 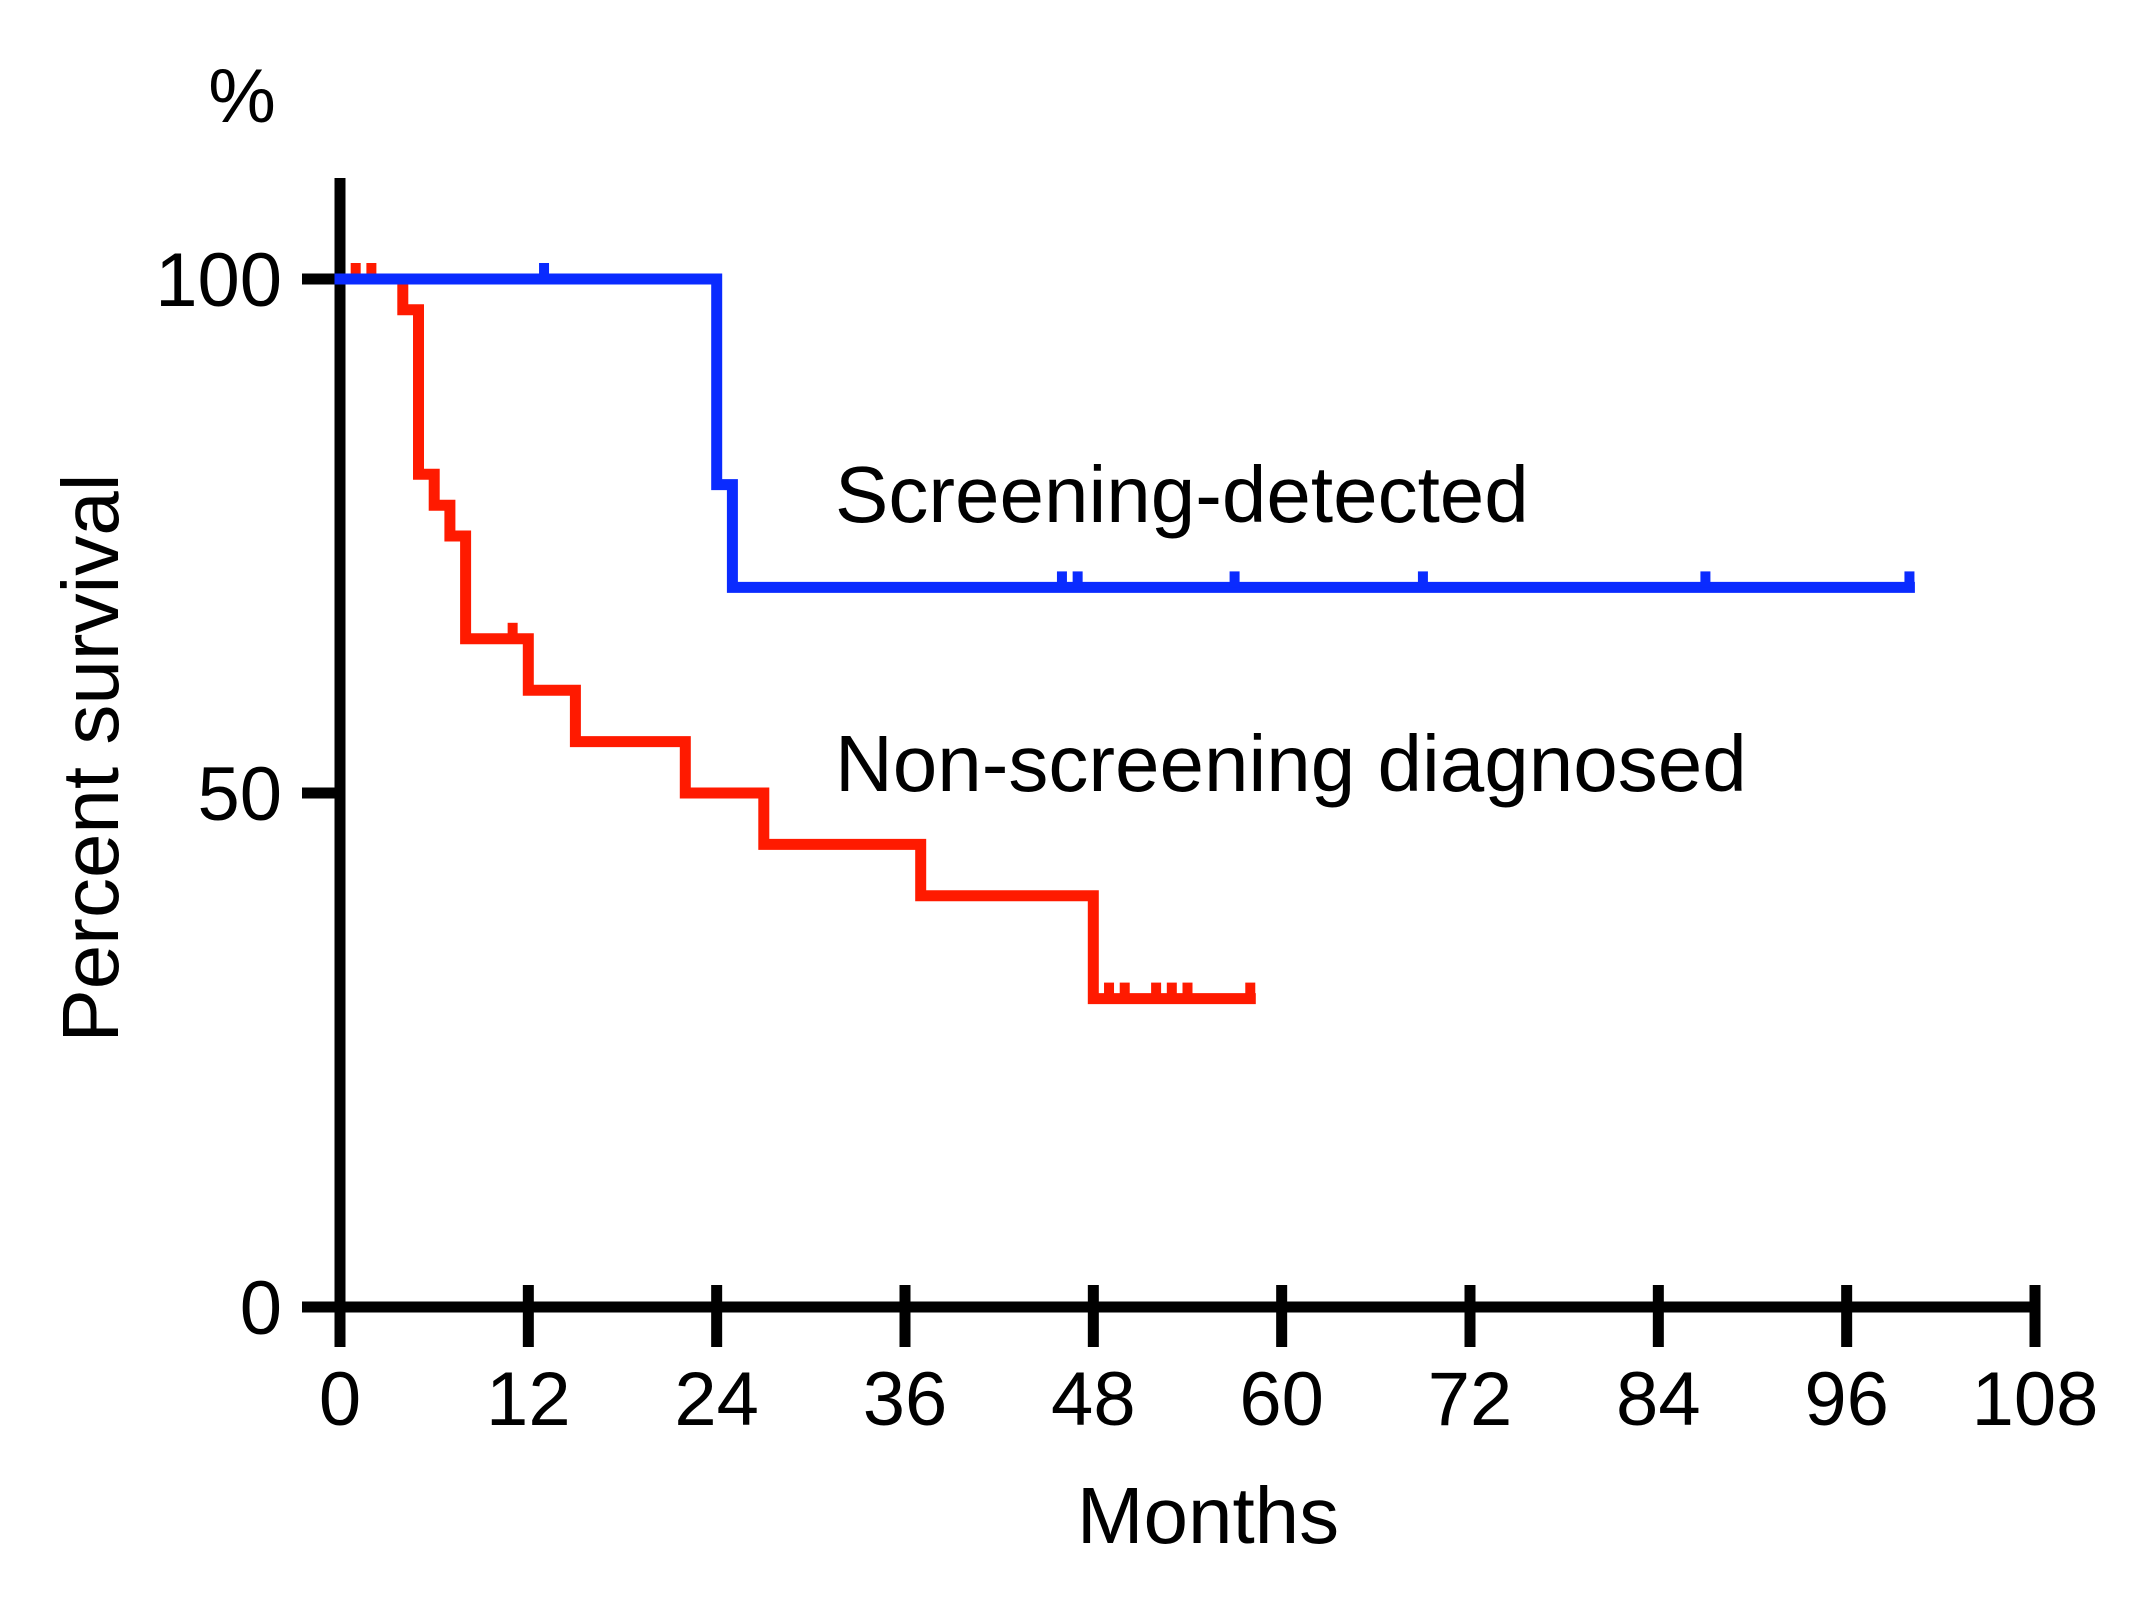 I want to click on y-ticks: 0 50 100, so click(x=247, y=794).